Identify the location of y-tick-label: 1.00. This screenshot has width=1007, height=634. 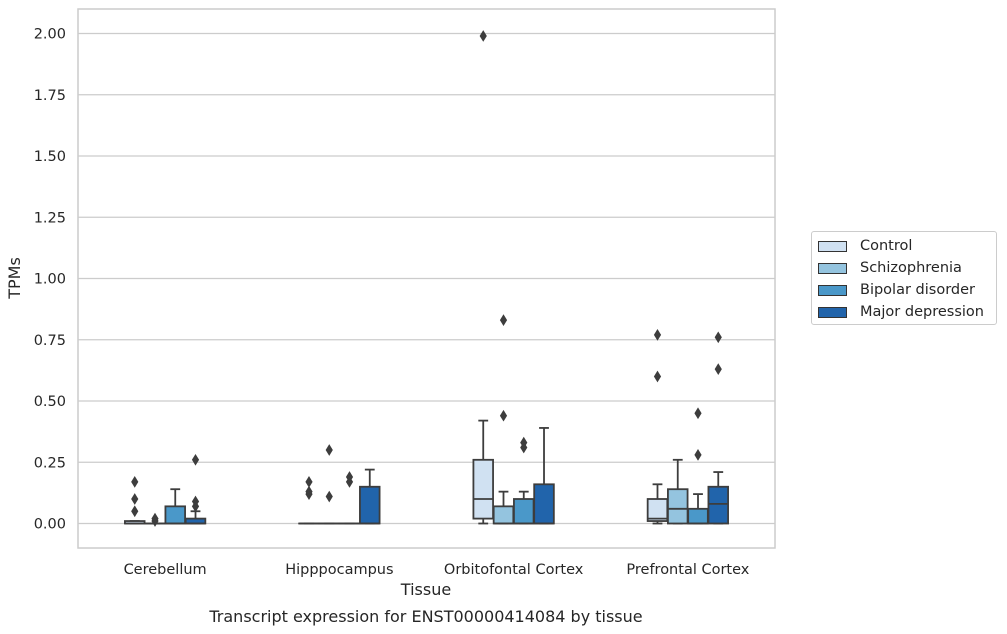
(50, 280).